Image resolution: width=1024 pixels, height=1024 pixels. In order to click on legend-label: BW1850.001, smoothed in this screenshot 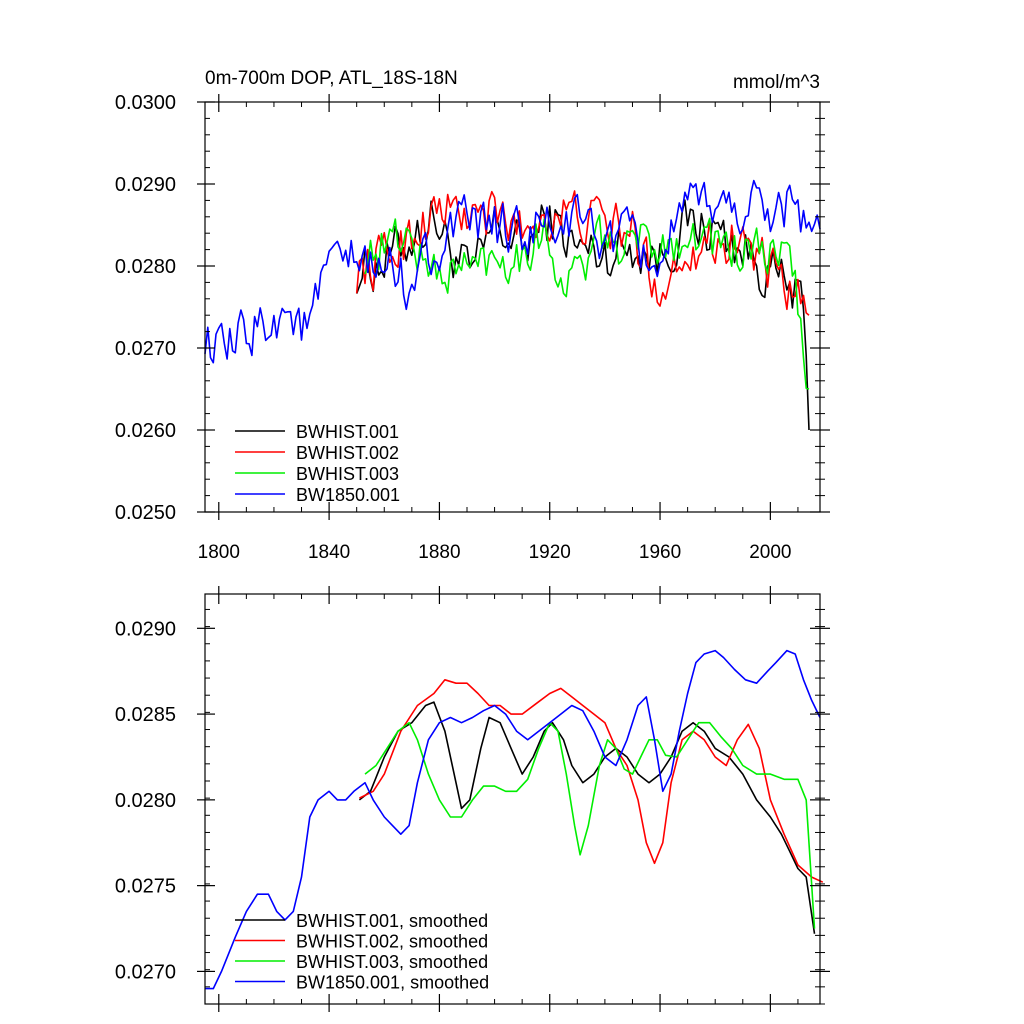, I will do `click(392, 983)`.